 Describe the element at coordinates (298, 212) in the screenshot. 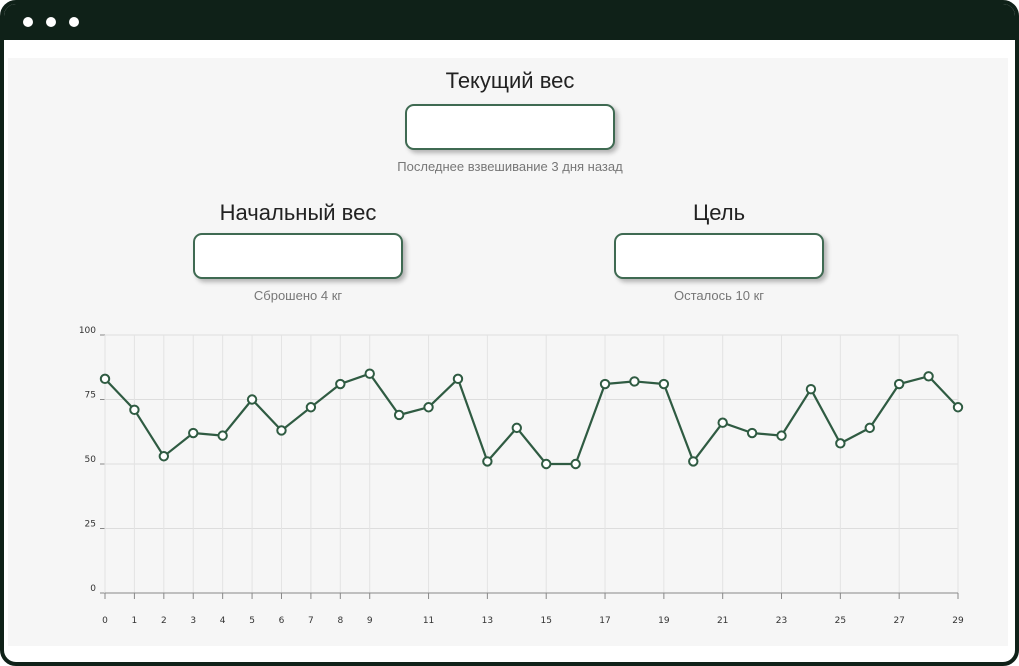

I see `start-weight-title: Начальный вес` at that location.